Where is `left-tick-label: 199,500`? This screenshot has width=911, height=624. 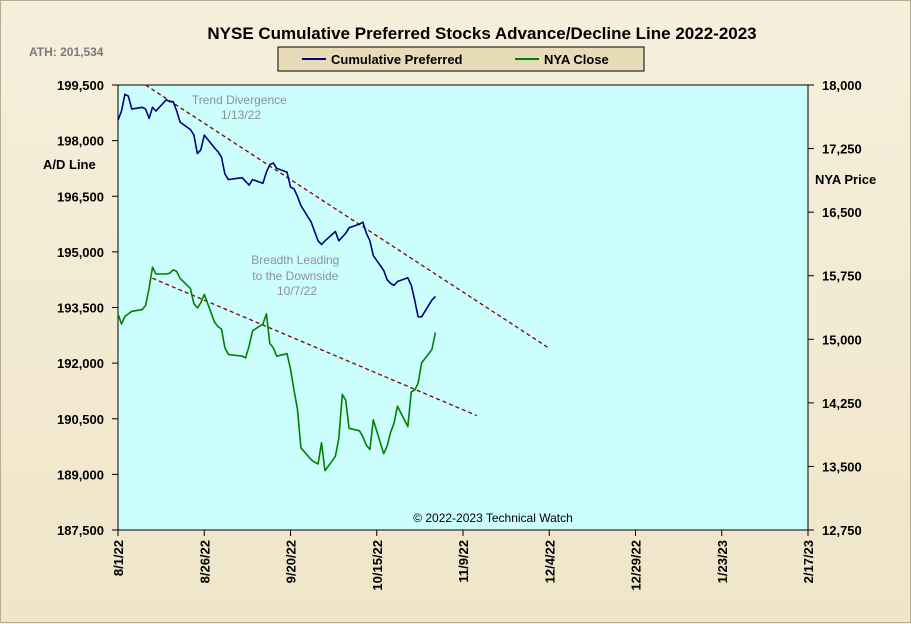
left-tick-label: 199,500 is located at coordinates (80, 85).